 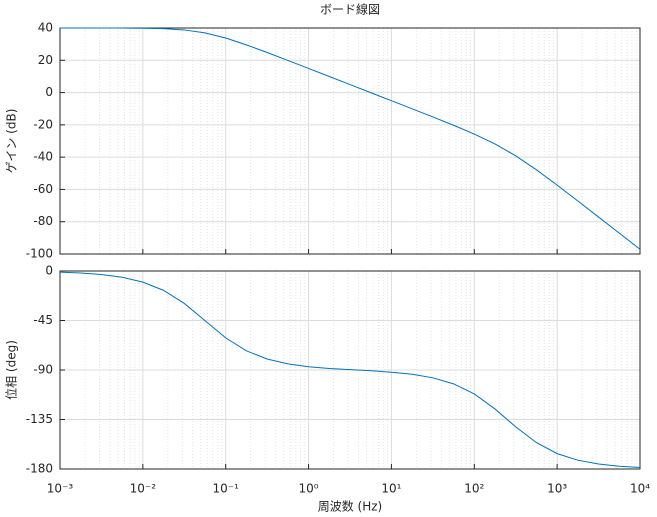 What do you see at coordinates (391, 489) in the screenshot?
I see `x-tick-label: 10¹` at bounding box center [391, 489].